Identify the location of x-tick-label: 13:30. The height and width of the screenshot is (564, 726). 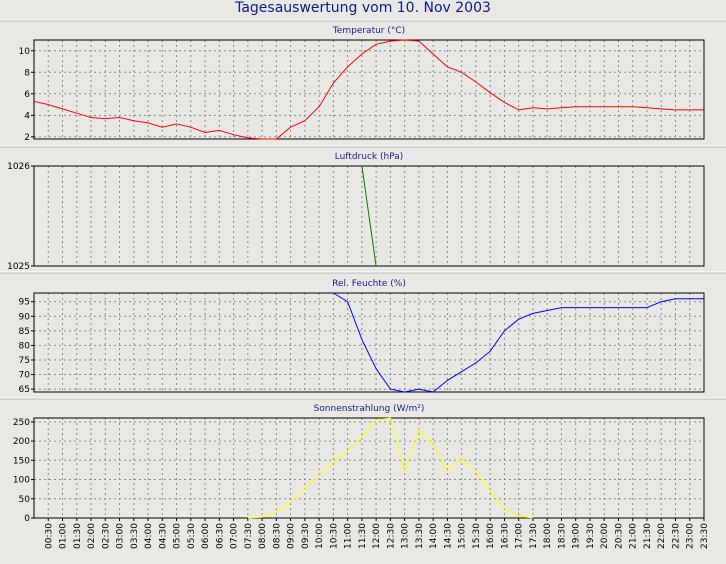
(420, 536).